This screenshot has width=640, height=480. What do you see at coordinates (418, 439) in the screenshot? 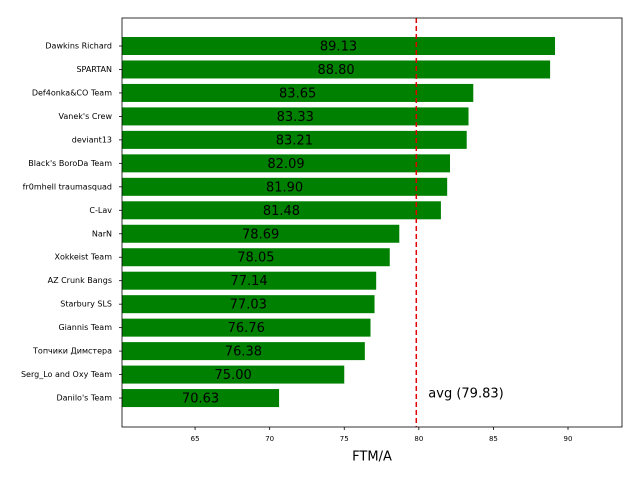
I see `x-tick-label: 80` at bounding box center [418, 439].